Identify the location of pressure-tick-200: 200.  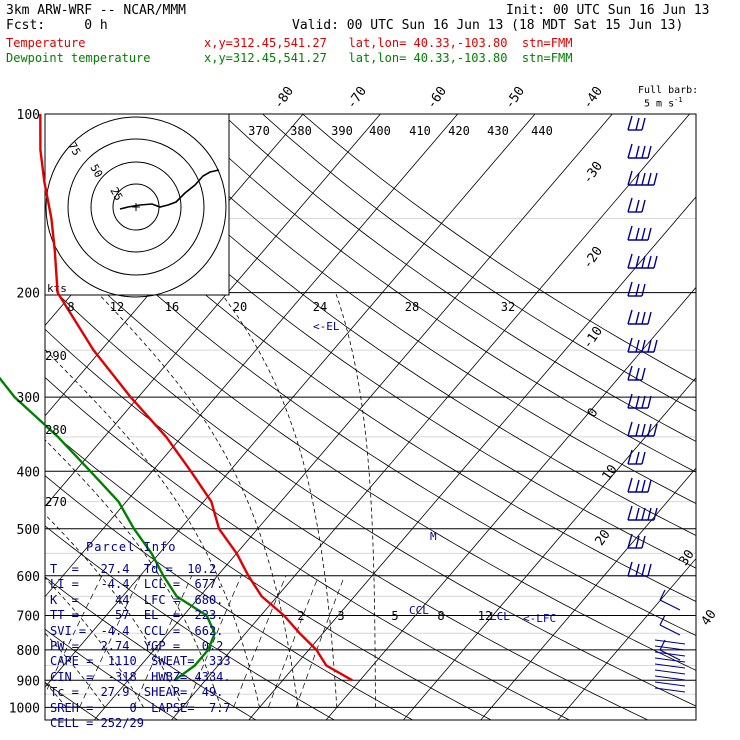
(28, 294).